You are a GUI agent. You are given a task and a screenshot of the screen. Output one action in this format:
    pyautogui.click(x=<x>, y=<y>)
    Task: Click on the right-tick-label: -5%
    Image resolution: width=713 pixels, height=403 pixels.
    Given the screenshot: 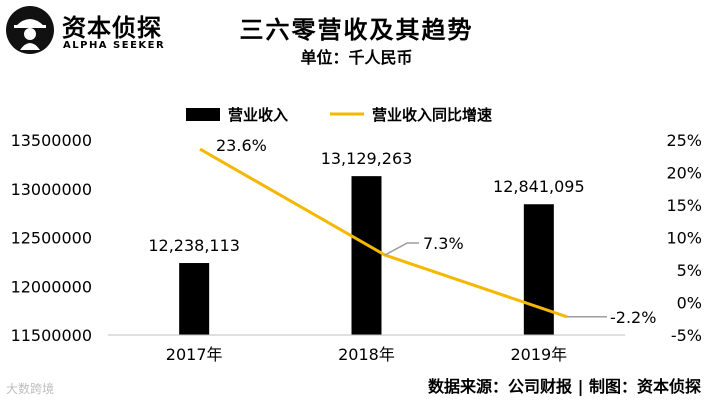 What is the action you would take?
    pyautogui.click(x=686, y=335)
    